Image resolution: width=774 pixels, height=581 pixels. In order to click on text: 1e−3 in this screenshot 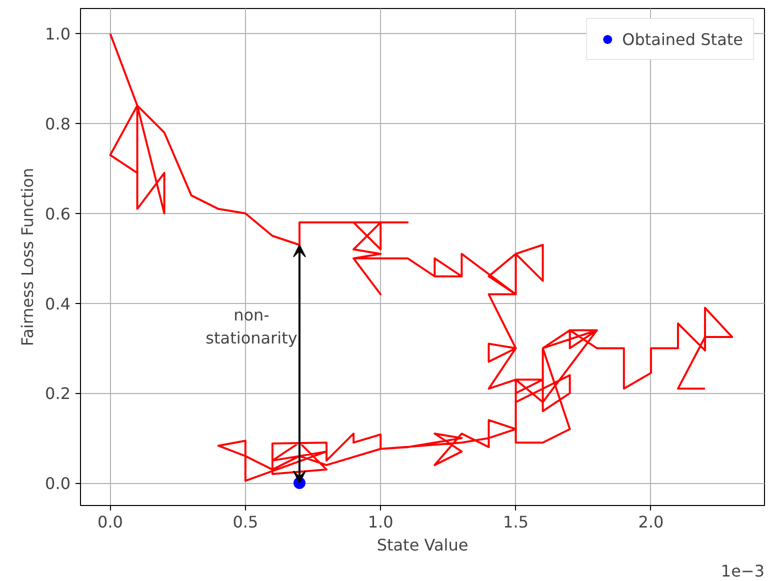, I will do `click(742, 571)`.